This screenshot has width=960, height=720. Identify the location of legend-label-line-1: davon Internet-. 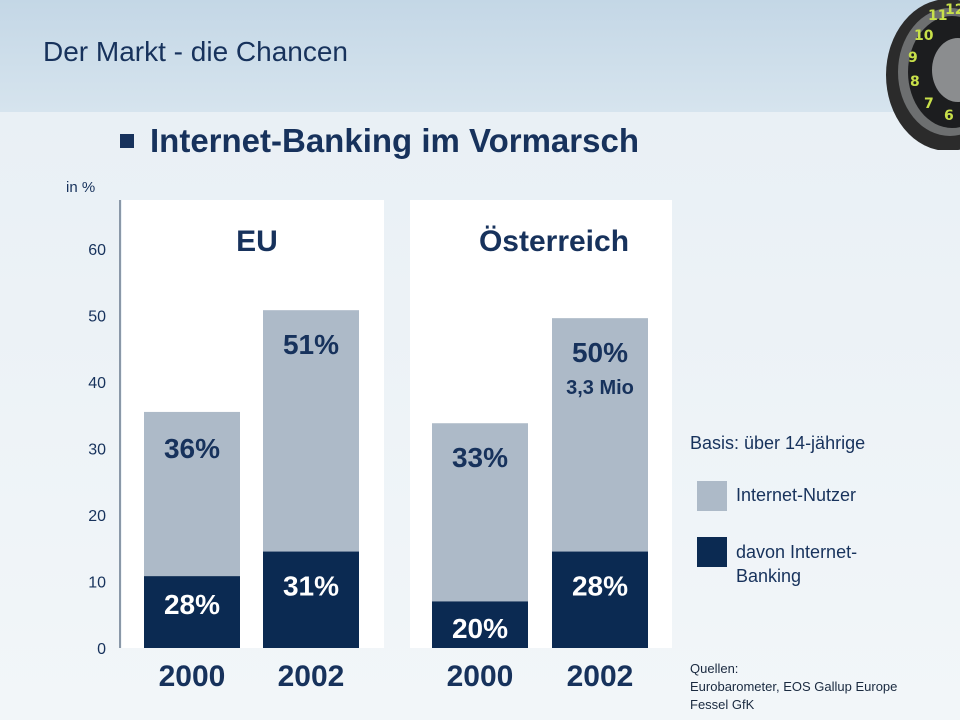
(797, 552).